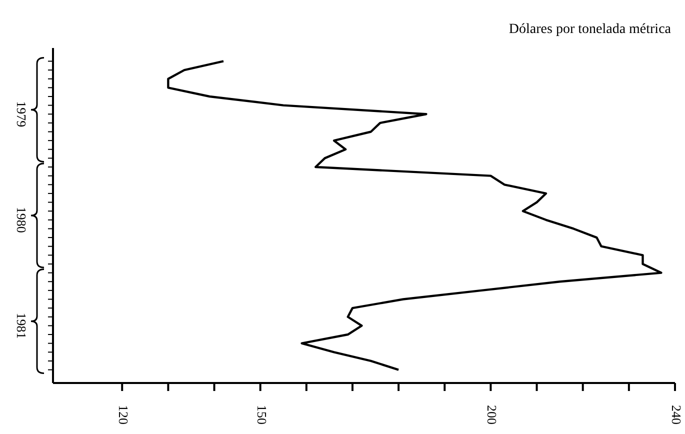 Image resolution: width=685 pixels, height=434 pixels. Describe the element at coordinates (589, 30) in the screenshot. I see `chart-title: Dólares por tonelada métrica` at that location.